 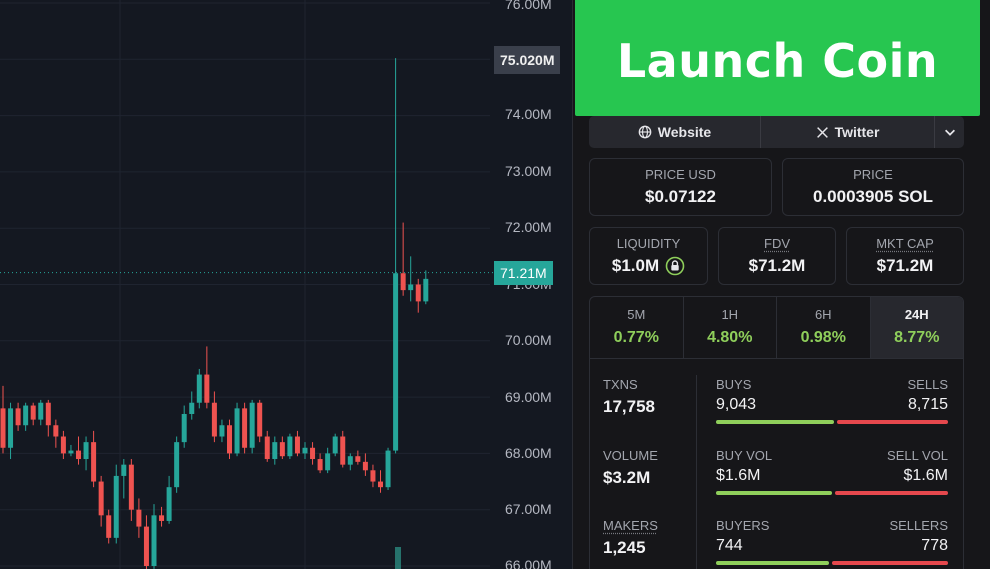 What do you see at coordinates (823, 338) in the screenshot?
I see `tab-change: 0.98%` at bounding box center [823, 338].